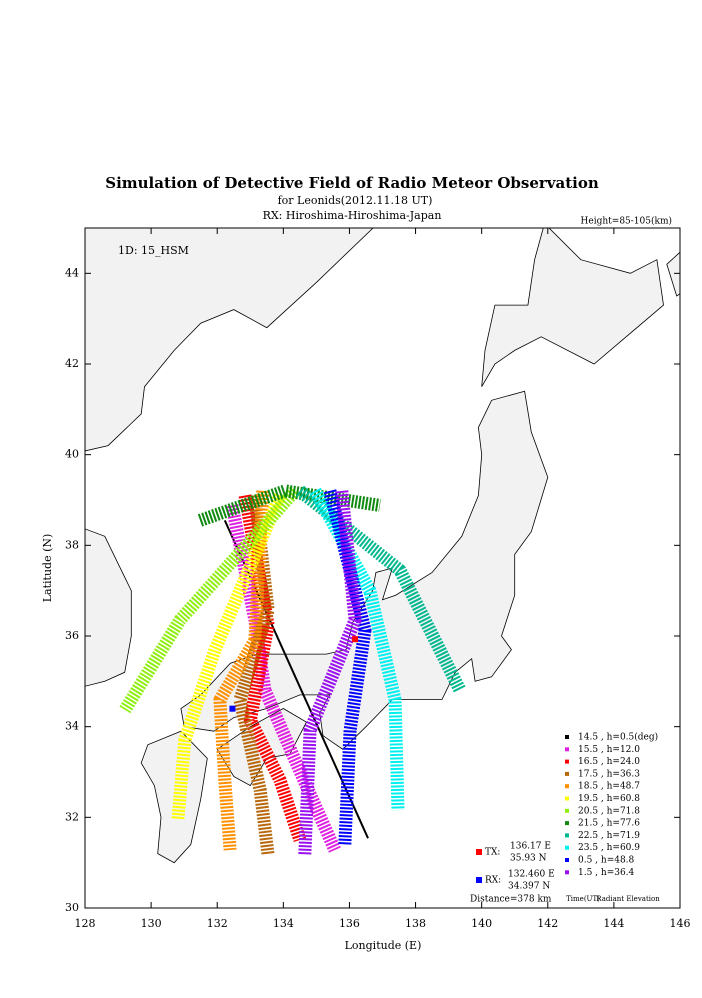 The image size is (702, 998). Describe the element at coordinates (349, 923) in the screenshot. I see `x-tick-label: 136` at that location.